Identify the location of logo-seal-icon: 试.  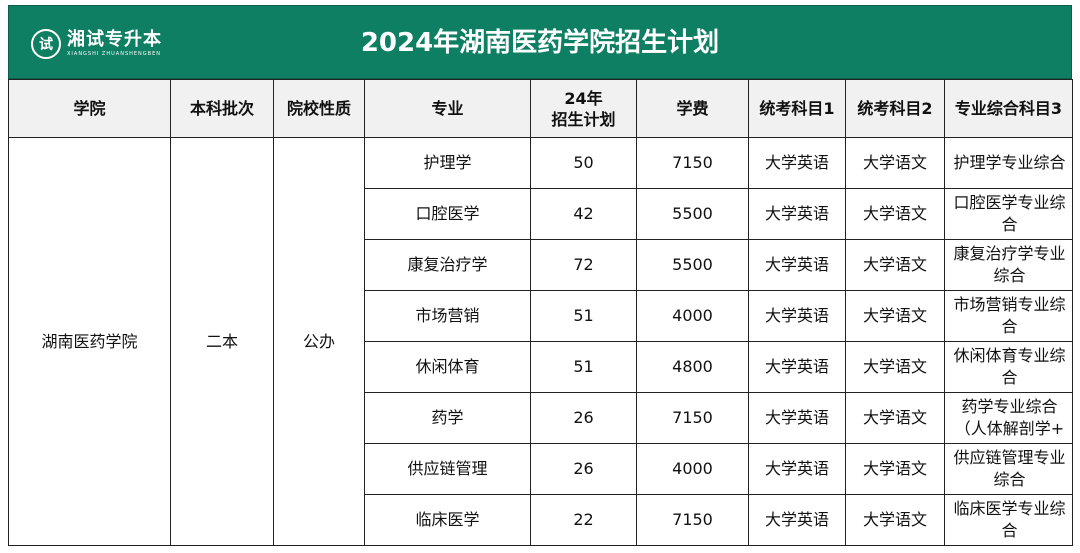
(46, 44).